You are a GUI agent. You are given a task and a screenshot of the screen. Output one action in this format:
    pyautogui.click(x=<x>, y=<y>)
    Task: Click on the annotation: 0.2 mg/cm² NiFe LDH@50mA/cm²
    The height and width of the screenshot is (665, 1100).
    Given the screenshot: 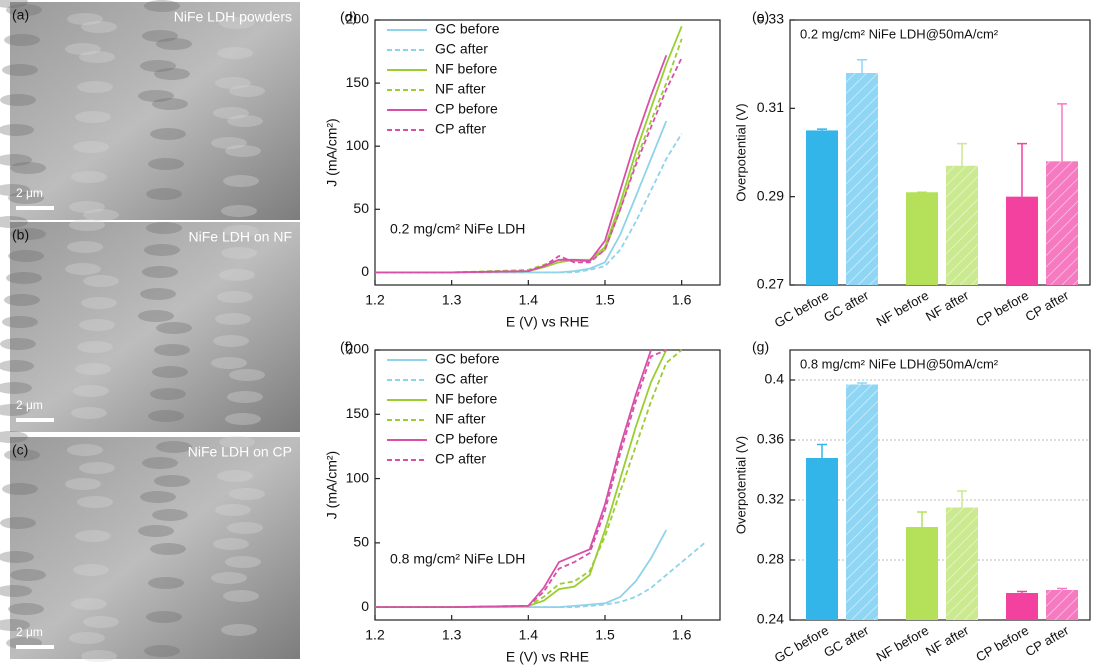 What is the action you would take?
    pyautogui.click(x=899, y=33)
    